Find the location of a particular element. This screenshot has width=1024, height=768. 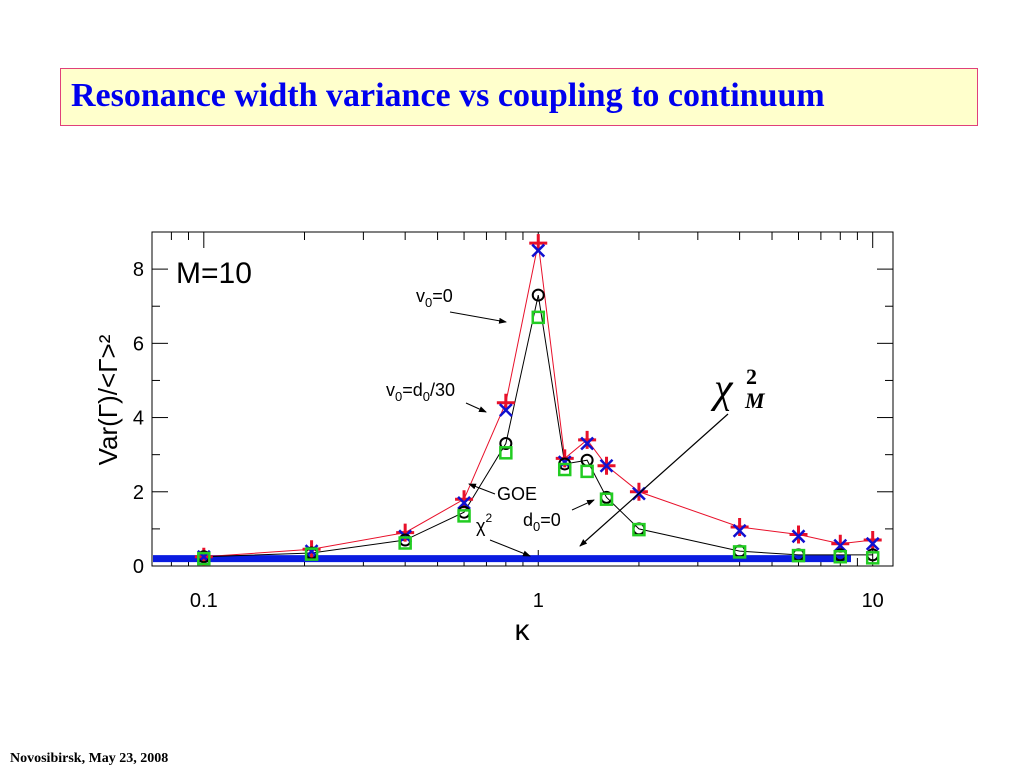

panel-label-m10: M=10 is located at coordinates (214, 273).